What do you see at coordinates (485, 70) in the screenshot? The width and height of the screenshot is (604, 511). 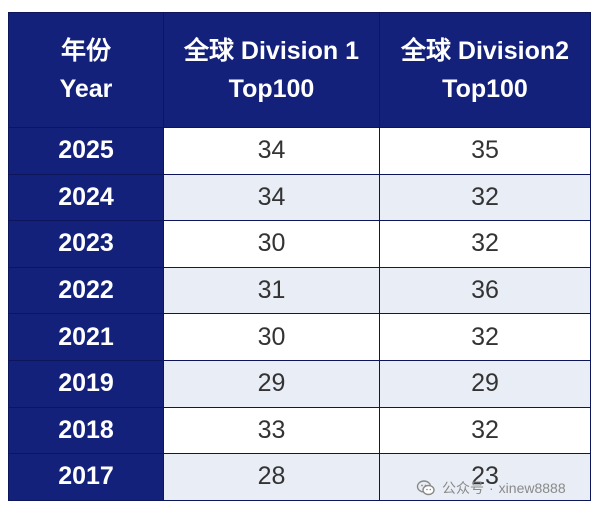 I see `header-division2: 全球 Division2 Top100` at bounding box center [485, 70].